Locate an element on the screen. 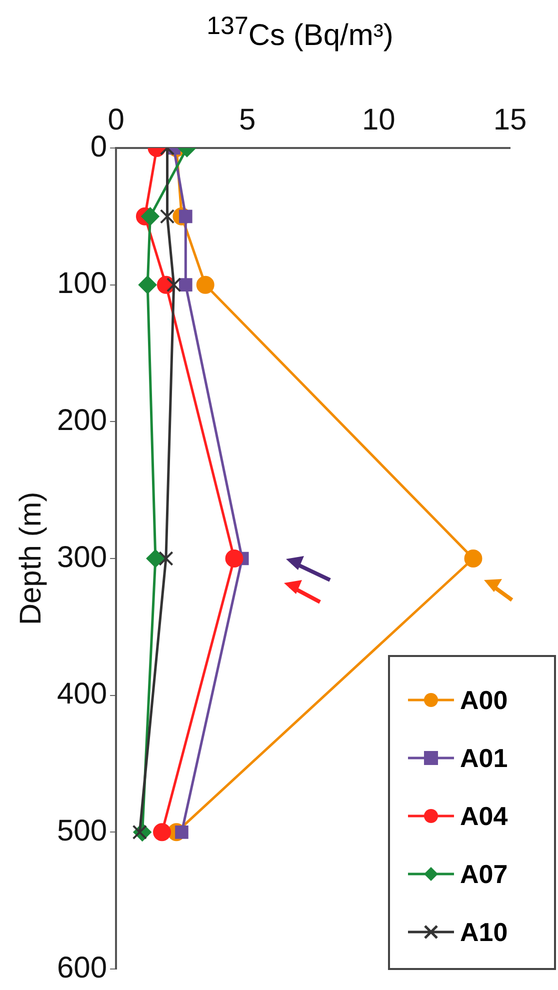 The width and height of the screenshot is (558, 990). y-tick-label: 300 is located at coordinates (82, 557).